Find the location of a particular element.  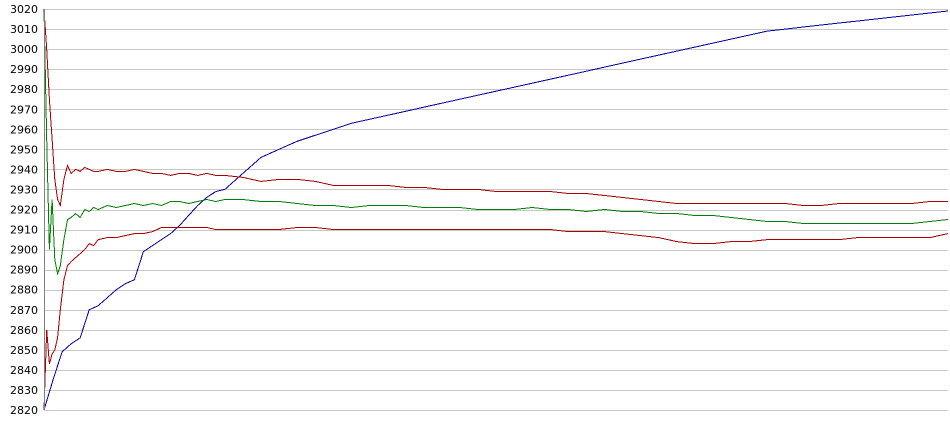

y-tick-label: 2920 is located at coordinates (24, 210).